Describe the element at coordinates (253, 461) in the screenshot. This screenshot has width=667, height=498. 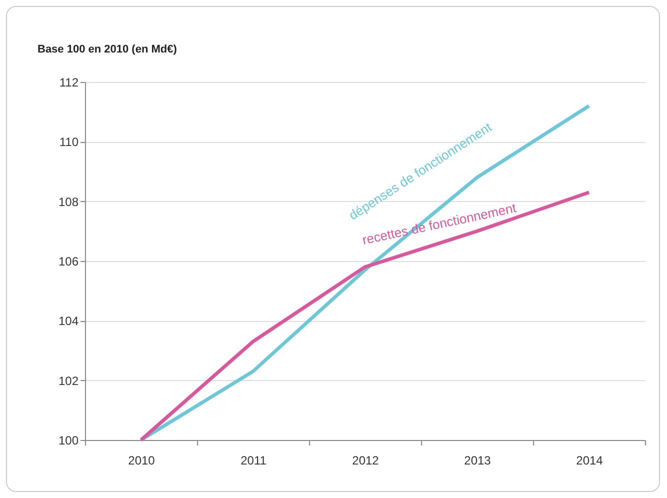
I see `x-tick-label: 2011` at that location.